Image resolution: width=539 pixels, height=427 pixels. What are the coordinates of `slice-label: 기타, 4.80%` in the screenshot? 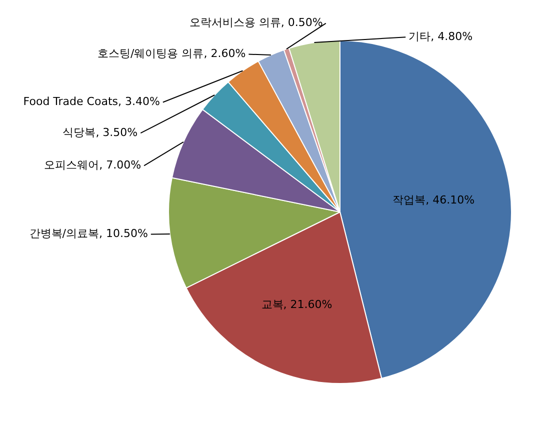 It's located at (440, 36).